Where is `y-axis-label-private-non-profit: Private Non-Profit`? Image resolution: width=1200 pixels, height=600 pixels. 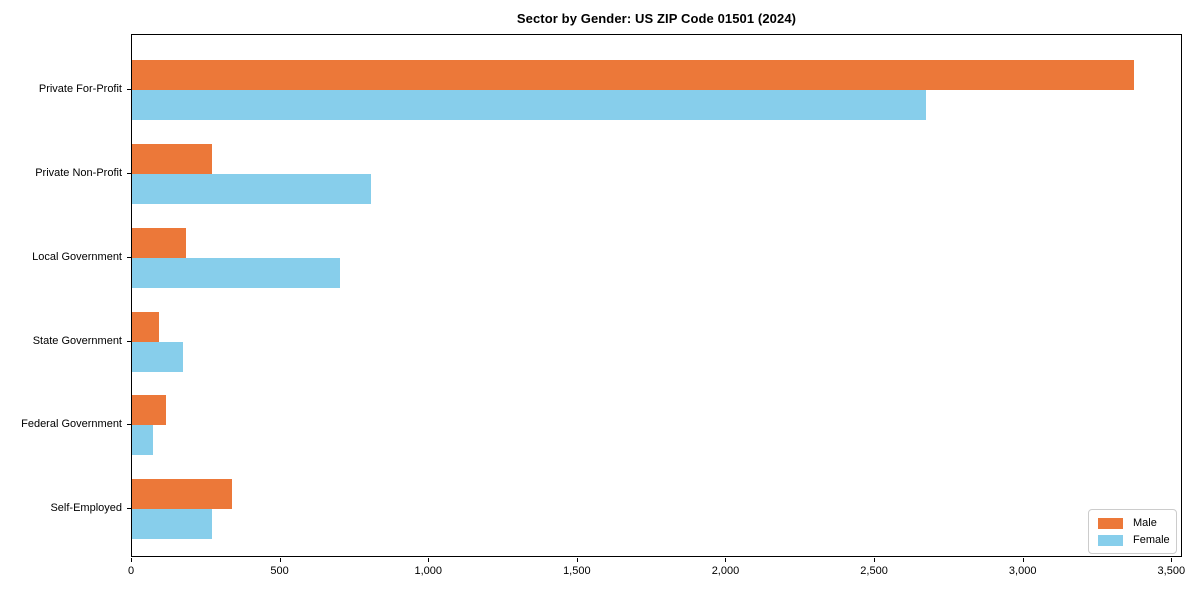
y-axis-label-private-non-profit: Private Non-Profit is located at coordinates (78, 172).